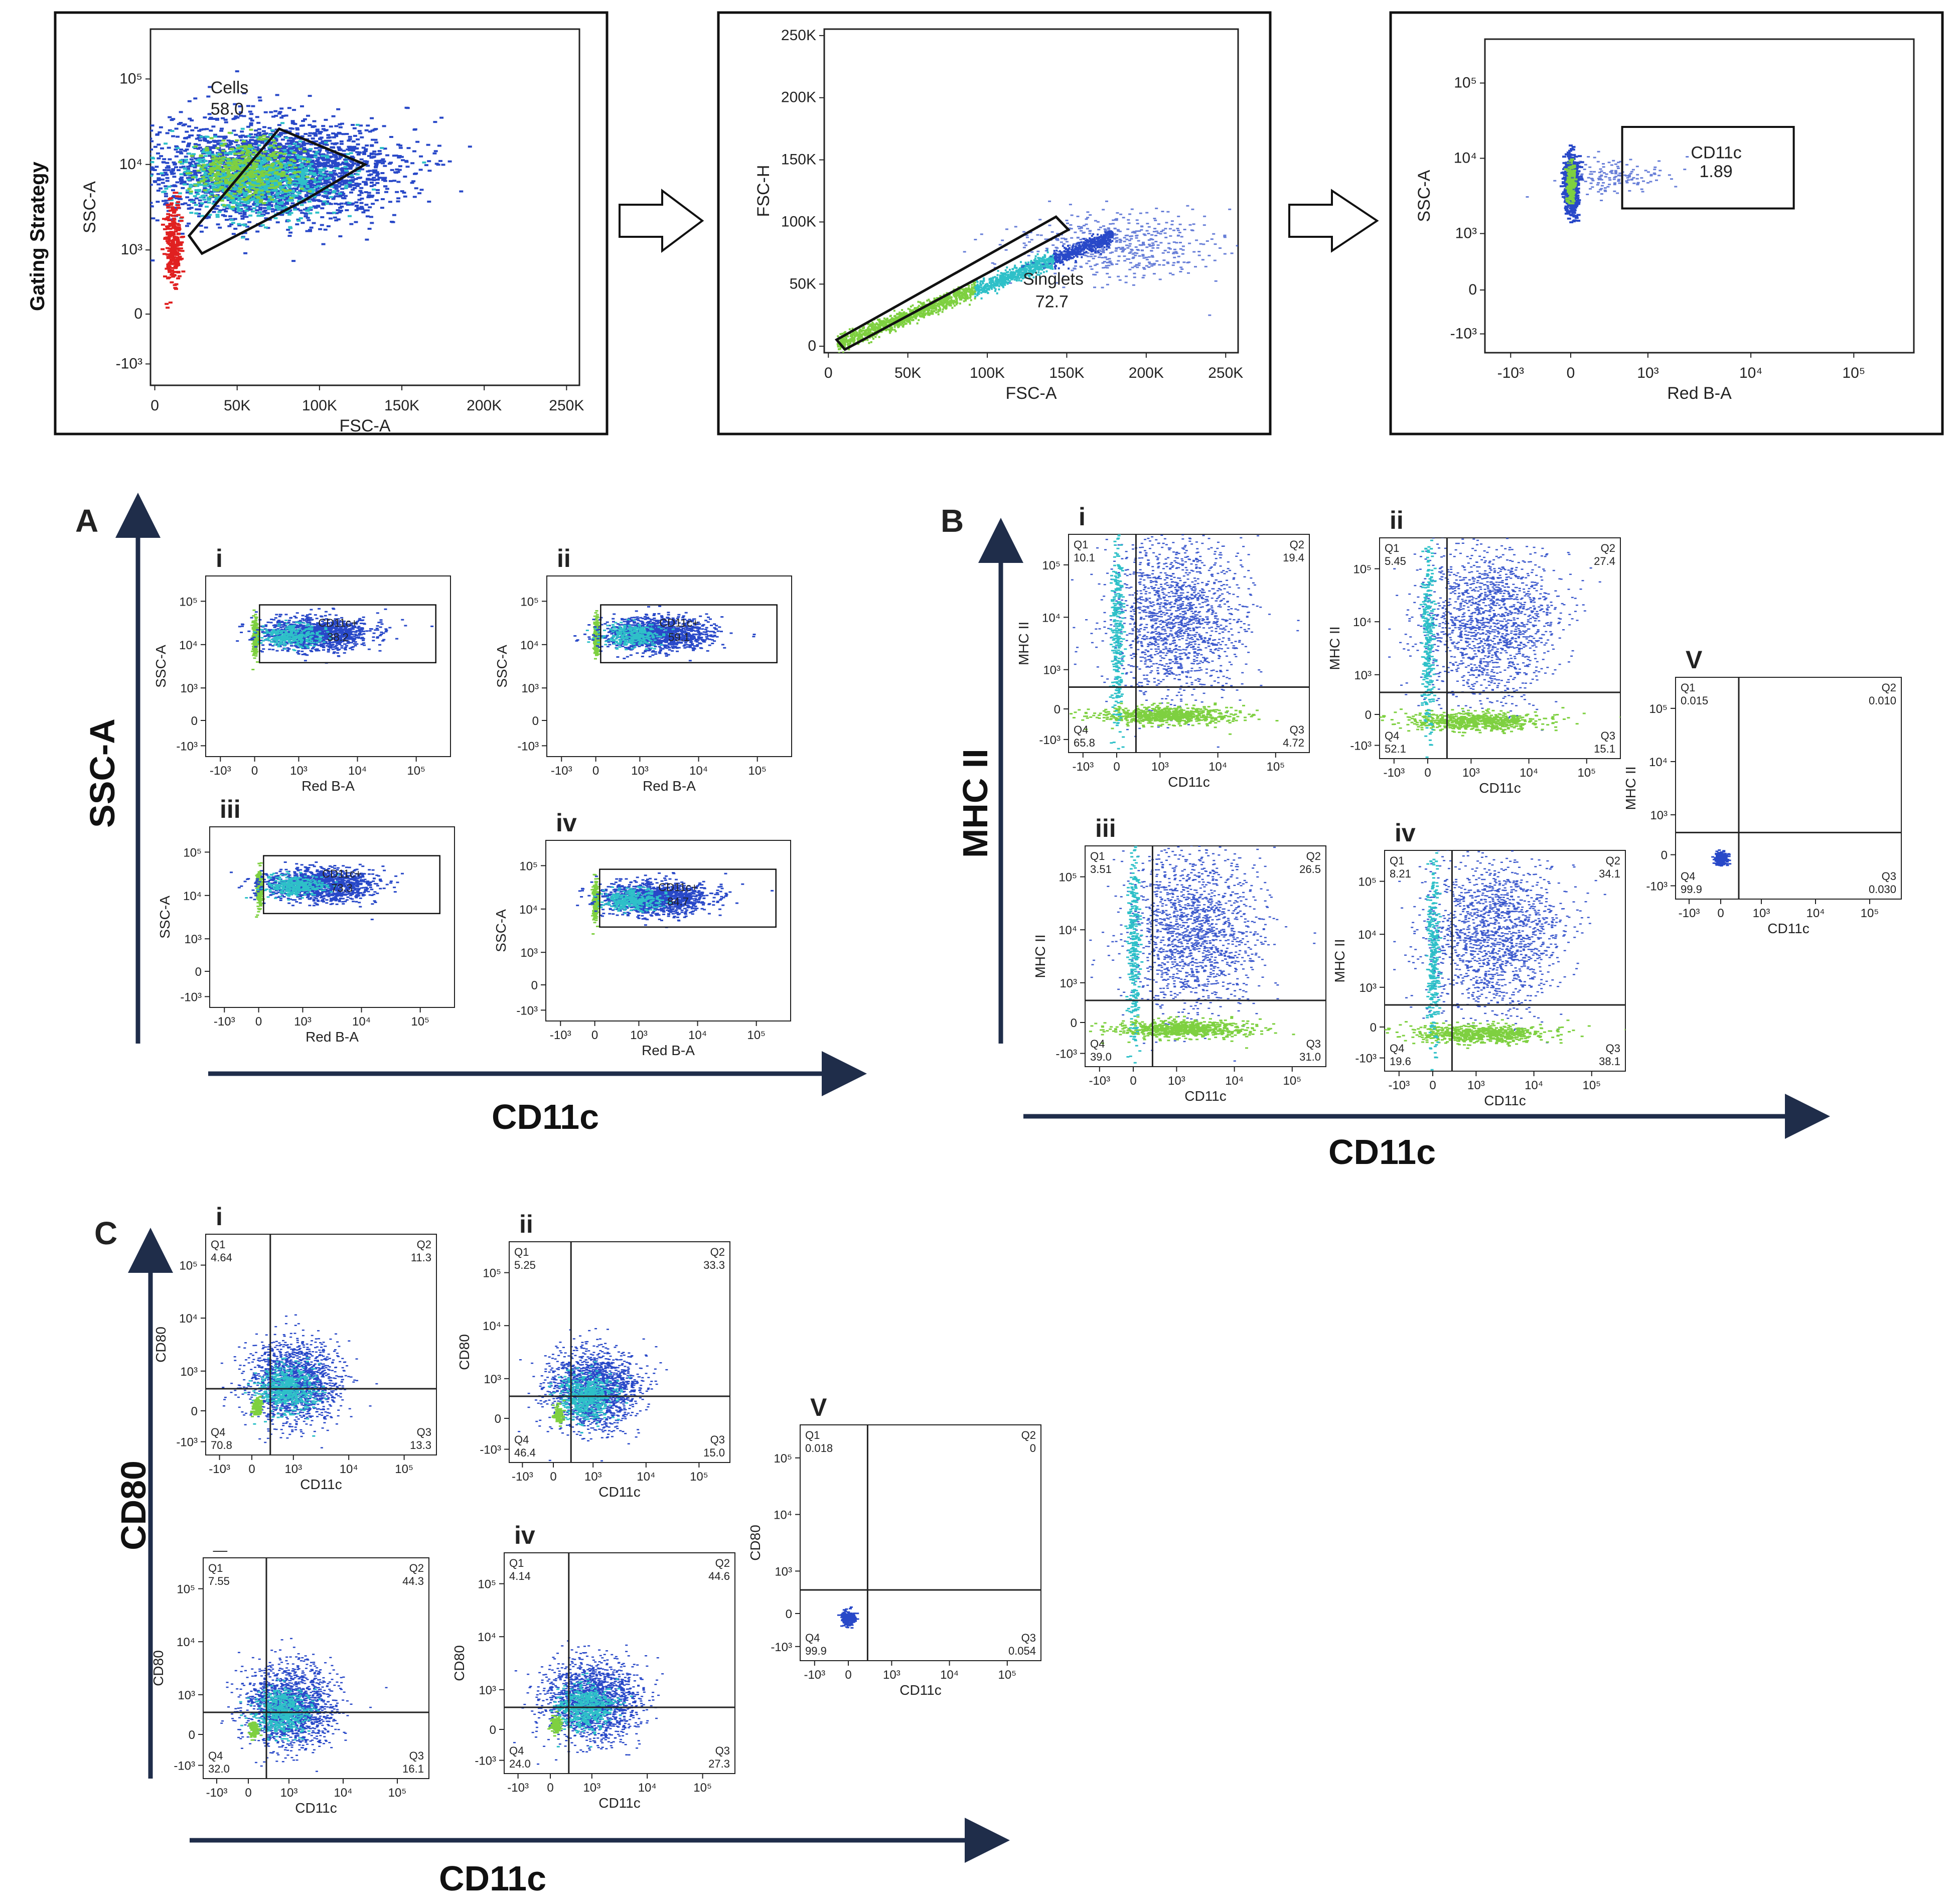 This screenshot has width=1960, height=1903. Describe the element at coordinates (1604, 561) in the screenshot. I see `q2-value: 27.4` at that location.